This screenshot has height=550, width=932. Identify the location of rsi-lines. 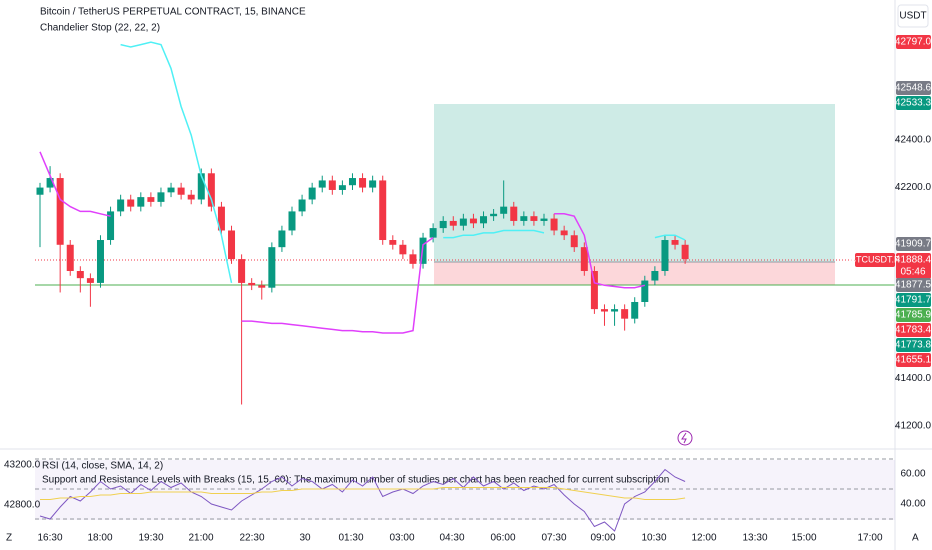
(362, 500).